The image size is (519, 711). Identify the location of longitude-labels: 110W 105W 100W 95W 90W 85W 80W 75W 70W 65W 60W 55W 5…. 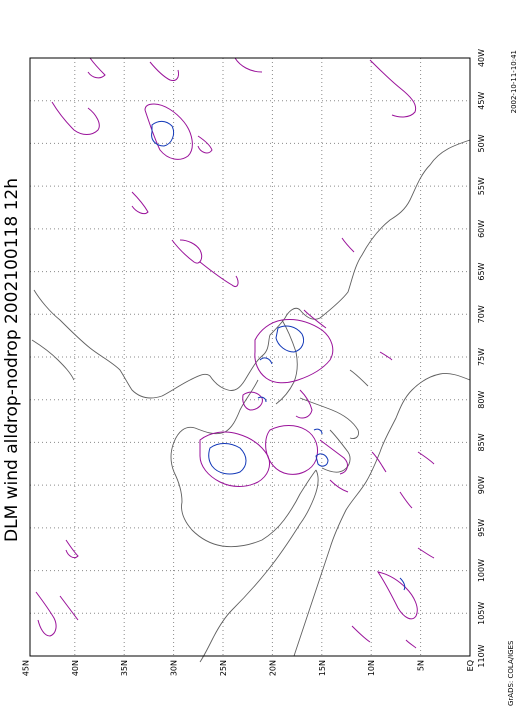
(481, 358).